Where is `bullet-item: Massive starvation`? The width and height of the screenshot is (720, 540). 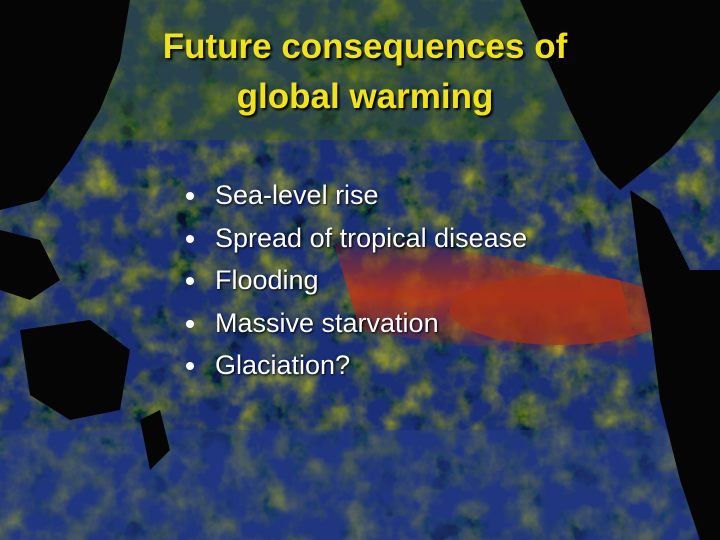
bullet-item: Massive starvation is located at coordinates (356, 323).